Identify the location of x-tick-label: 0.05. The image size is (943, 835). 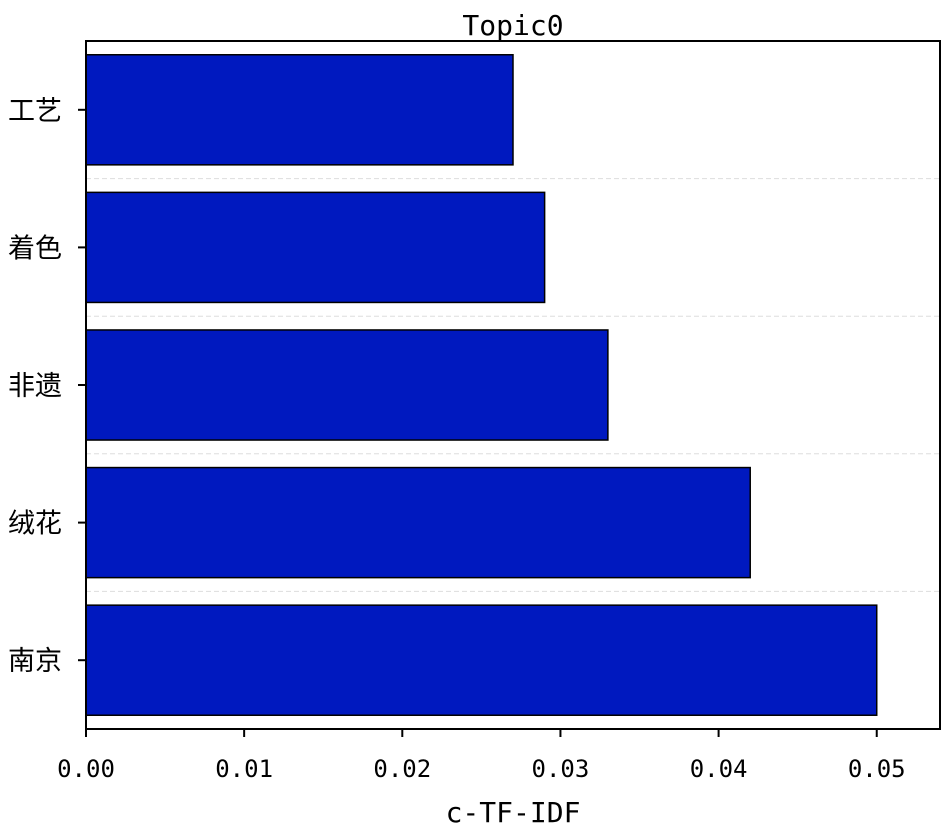
(877, 769).